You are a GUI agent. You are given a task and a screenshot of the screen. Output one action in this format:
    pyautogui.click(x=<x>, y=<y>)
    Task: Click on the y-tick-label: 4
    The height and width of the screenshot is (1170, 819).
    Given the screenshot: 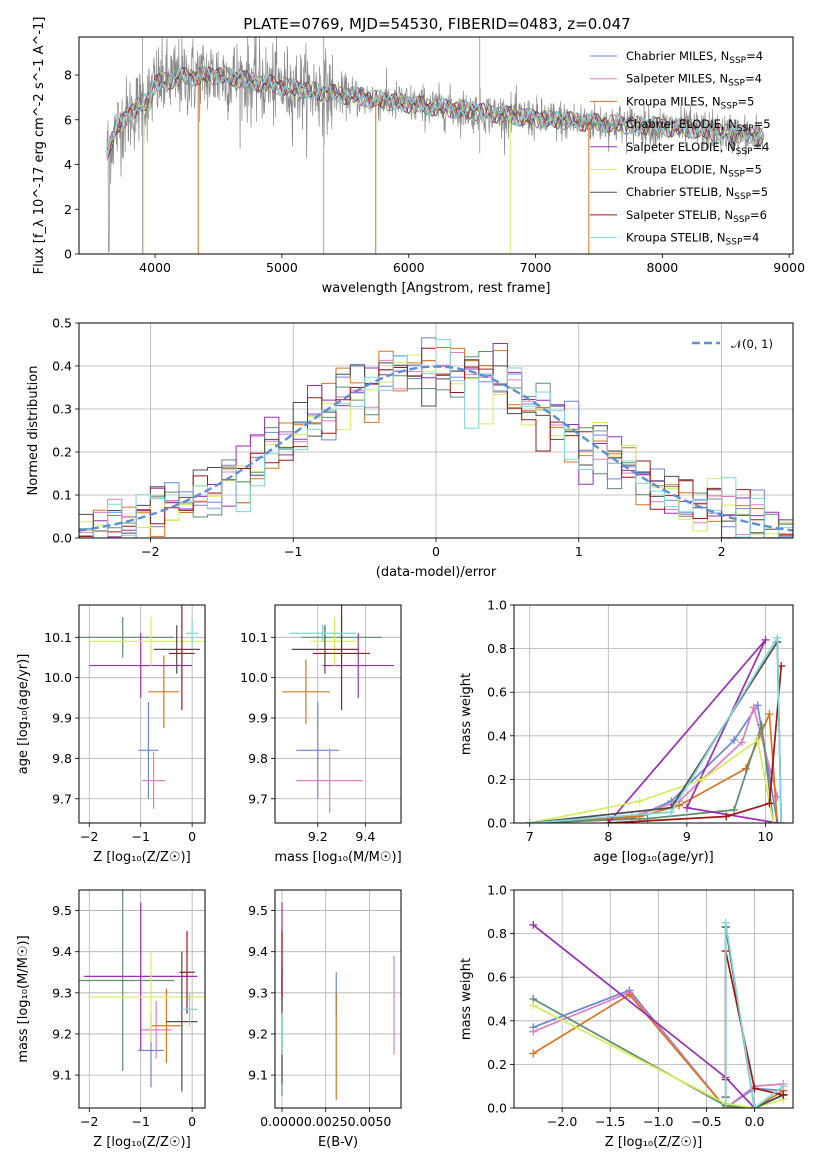 What is the action you would take?
    pyautogui.click(x=68, y=164)
    